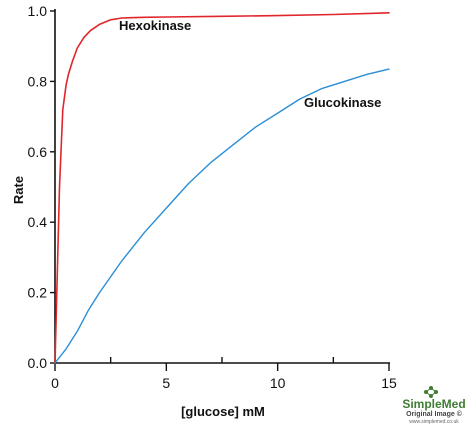 The width and height of the screenshot is (474, 428). Describe the element at coordinates (38, 152) in the screenshot. I see `y-tick-label: 0.6` at that location.